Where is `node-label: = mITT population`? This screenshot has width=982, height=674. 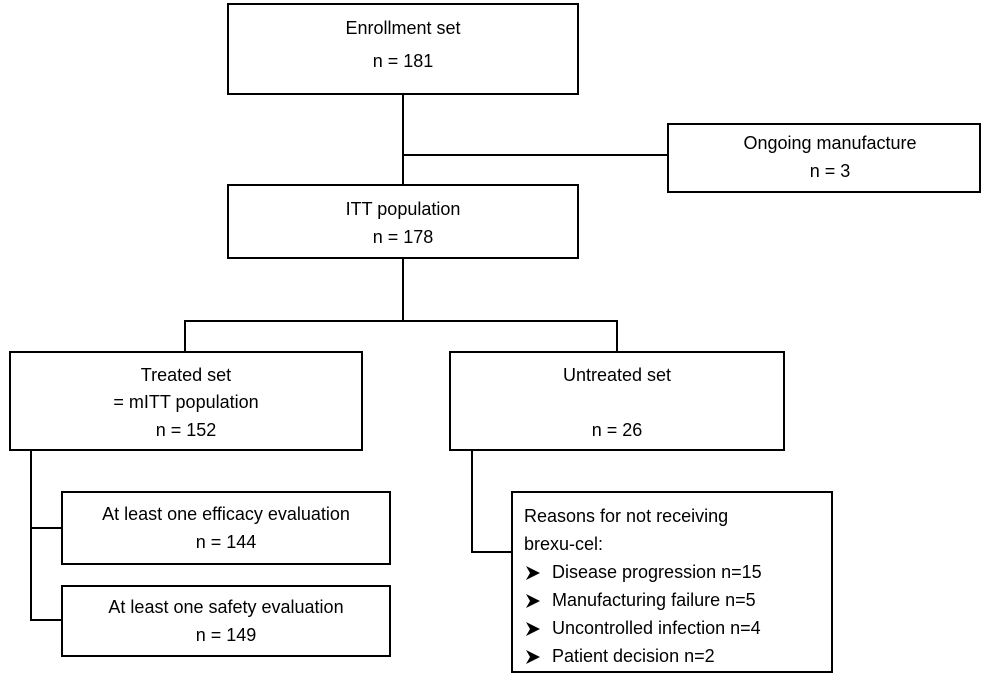 node-label: = mITT population is located at coordinates (185, 402).